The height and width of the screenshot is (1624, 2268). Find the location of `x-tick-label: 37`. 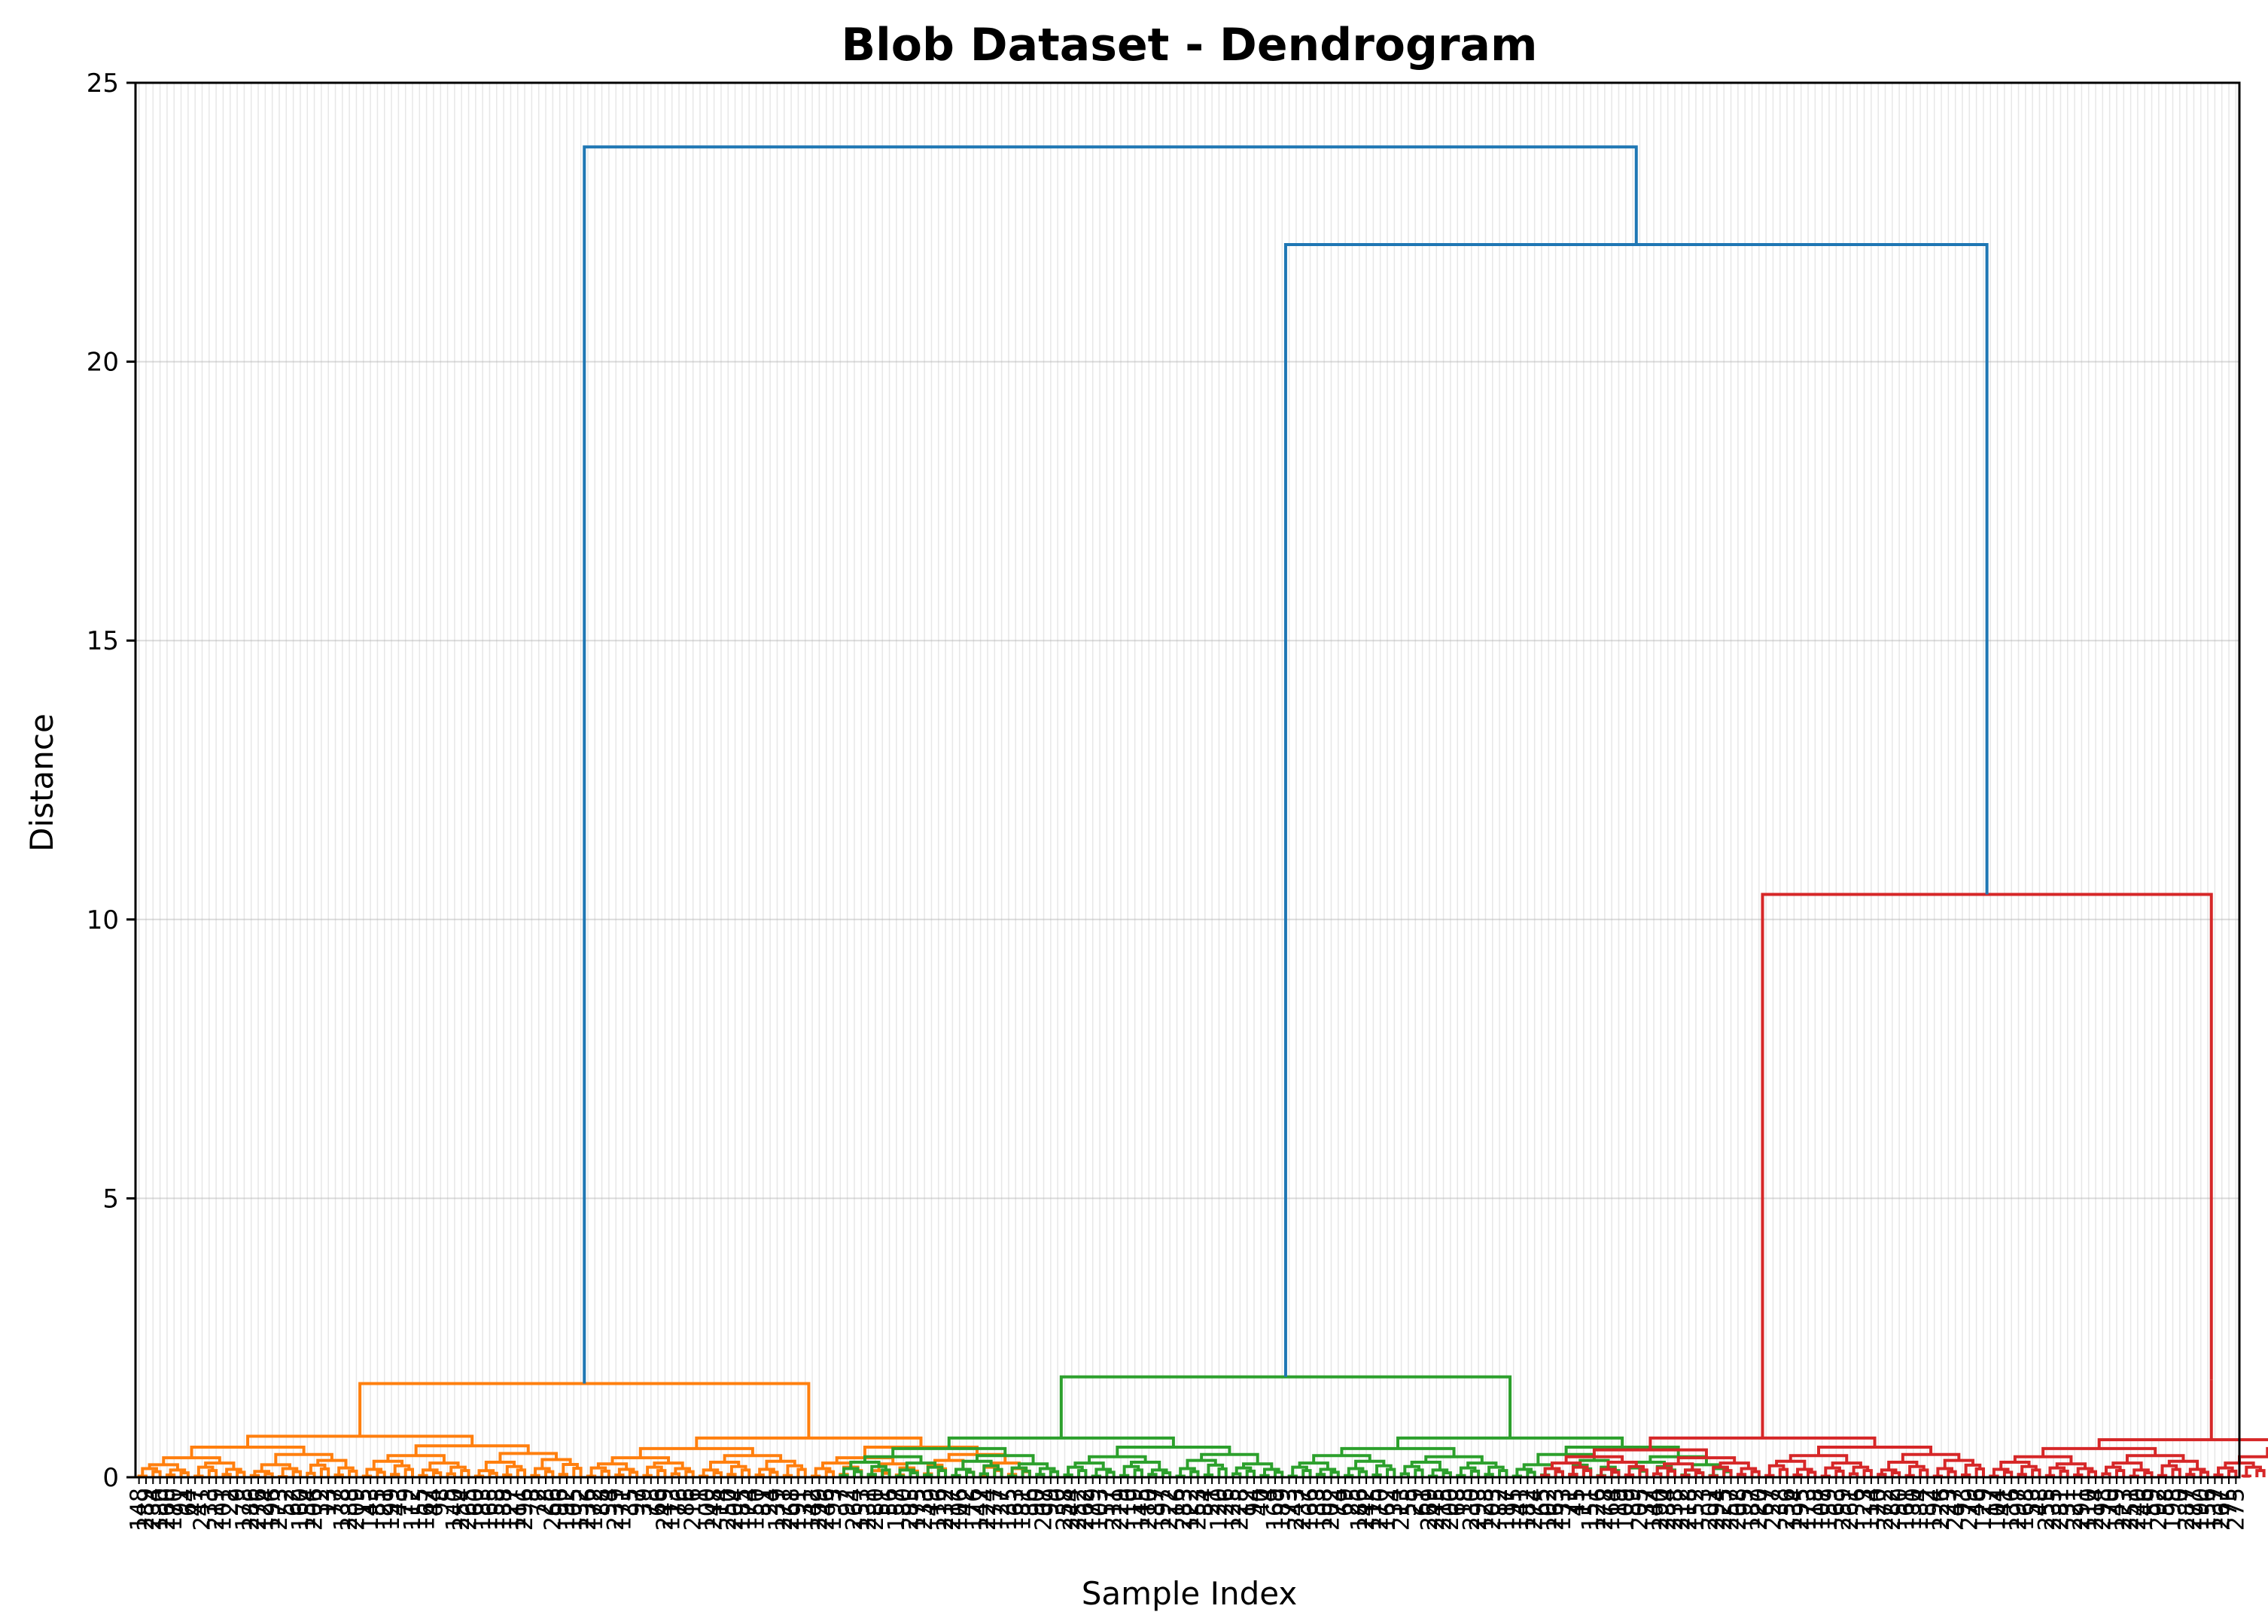

x-tick-label: 37 is located at coordinates (1647, 1502).